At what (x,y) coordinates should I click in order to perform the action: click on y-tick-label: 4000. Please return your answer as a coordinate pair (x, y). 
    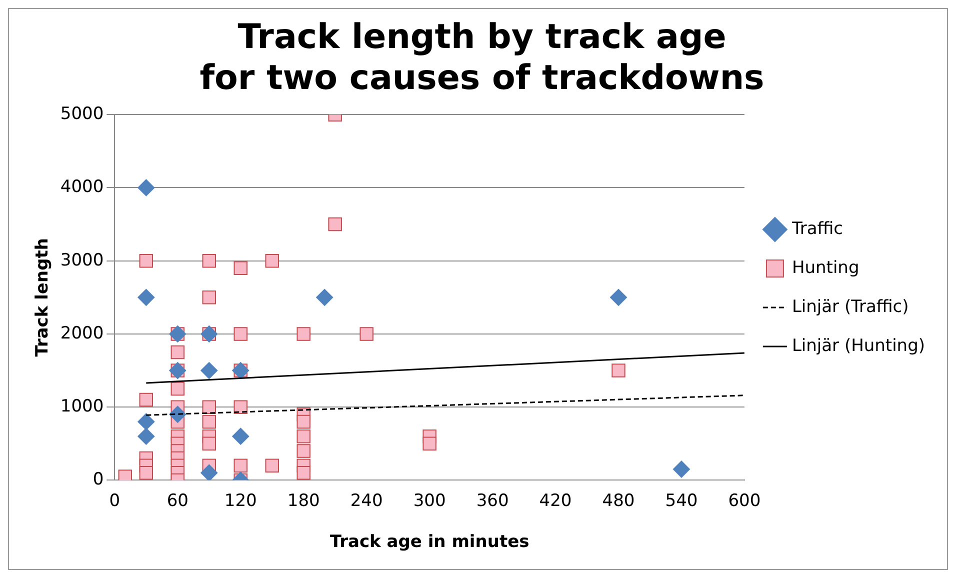
    Looking at the image, I should click on (82, 187).